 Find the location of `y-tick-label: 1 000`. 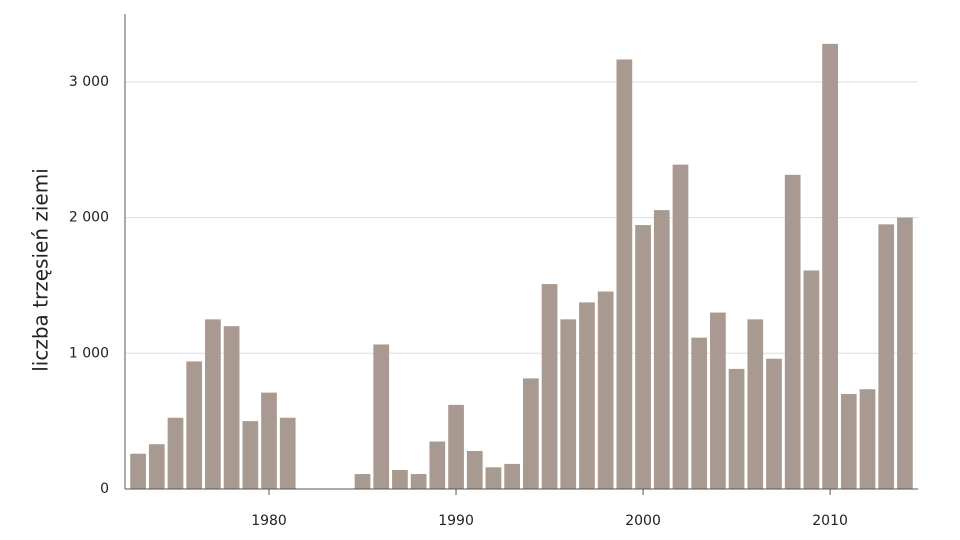

y-tick-label: 1 000 is located at coordinates (89, 353).